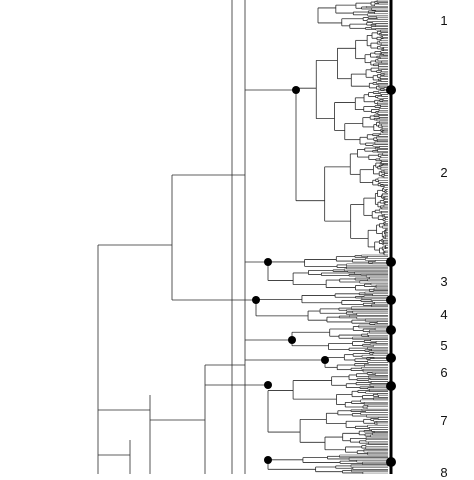 The width and height of the screenshot is (474, 480). Describe the element at coordinates (391, 276) in the screenshot. I see `cluster-boundary-markers` at that location.